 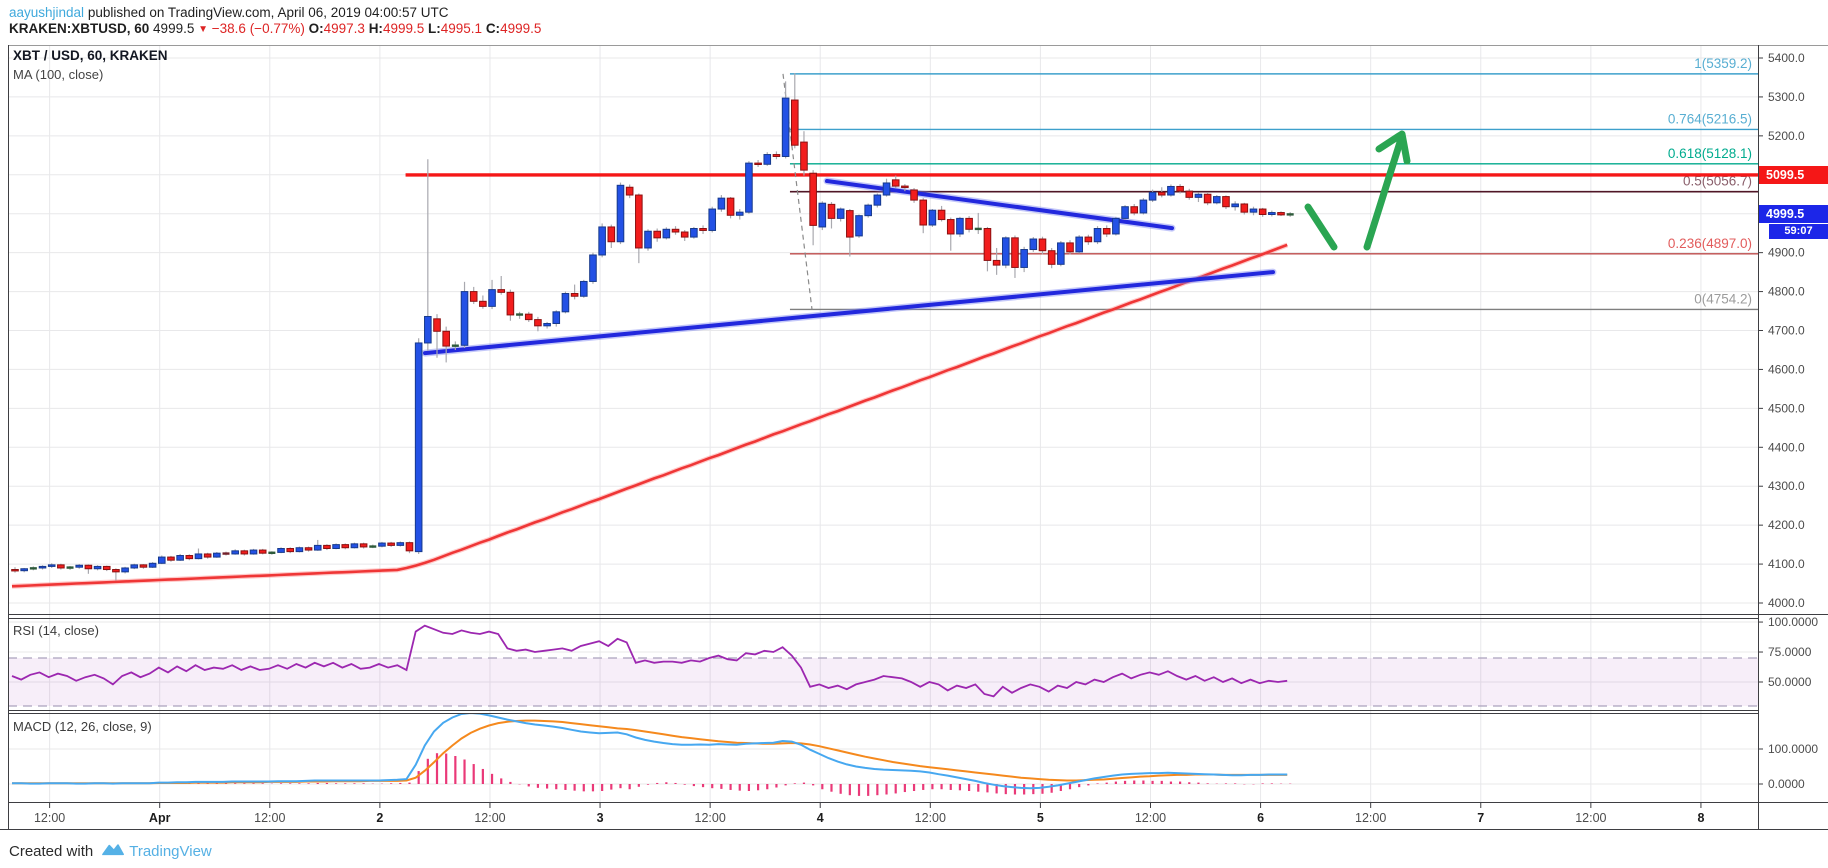 I want to click on tradingview-logo-icon, so click(x=113, y=851).